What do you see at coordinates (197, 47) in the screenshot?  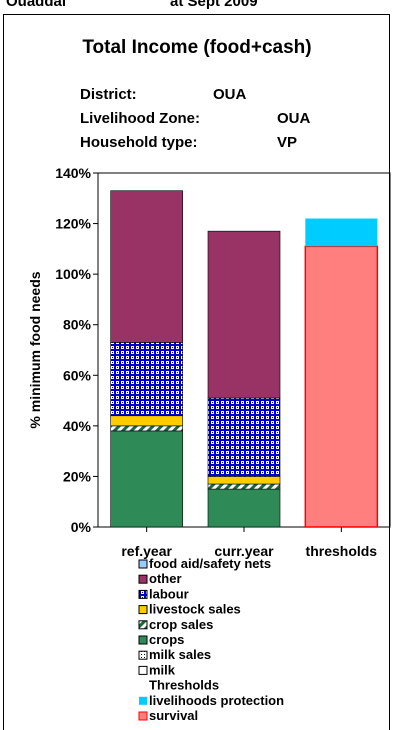 I see `chart-title: Total Income (food+cash)` at bounding box center [197, 47].